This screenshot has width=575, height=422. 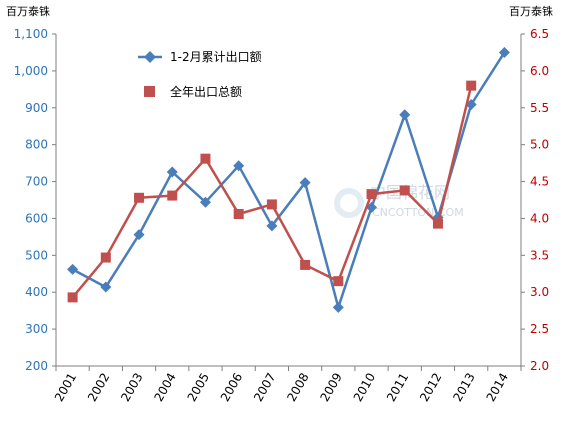 What do you see at coordinates (539, 329) in the screenshot?
I see `right-tick-label: 2.5` at bounding box center [539, 329].